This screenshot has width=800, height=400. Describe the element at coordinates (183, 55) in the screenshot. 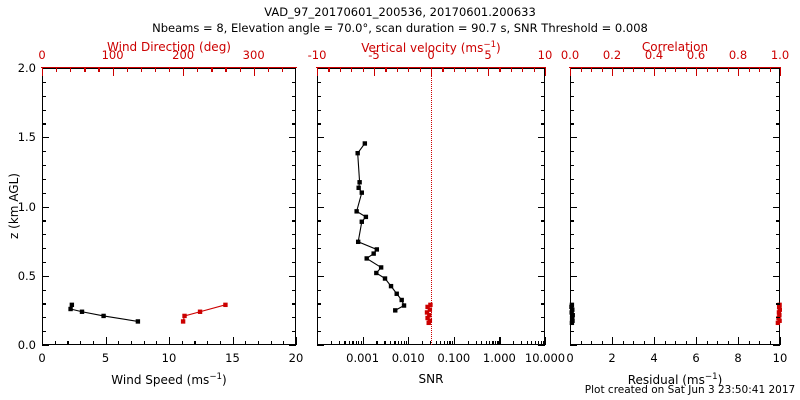

I see `x-top-tick-label: 200` at that location.